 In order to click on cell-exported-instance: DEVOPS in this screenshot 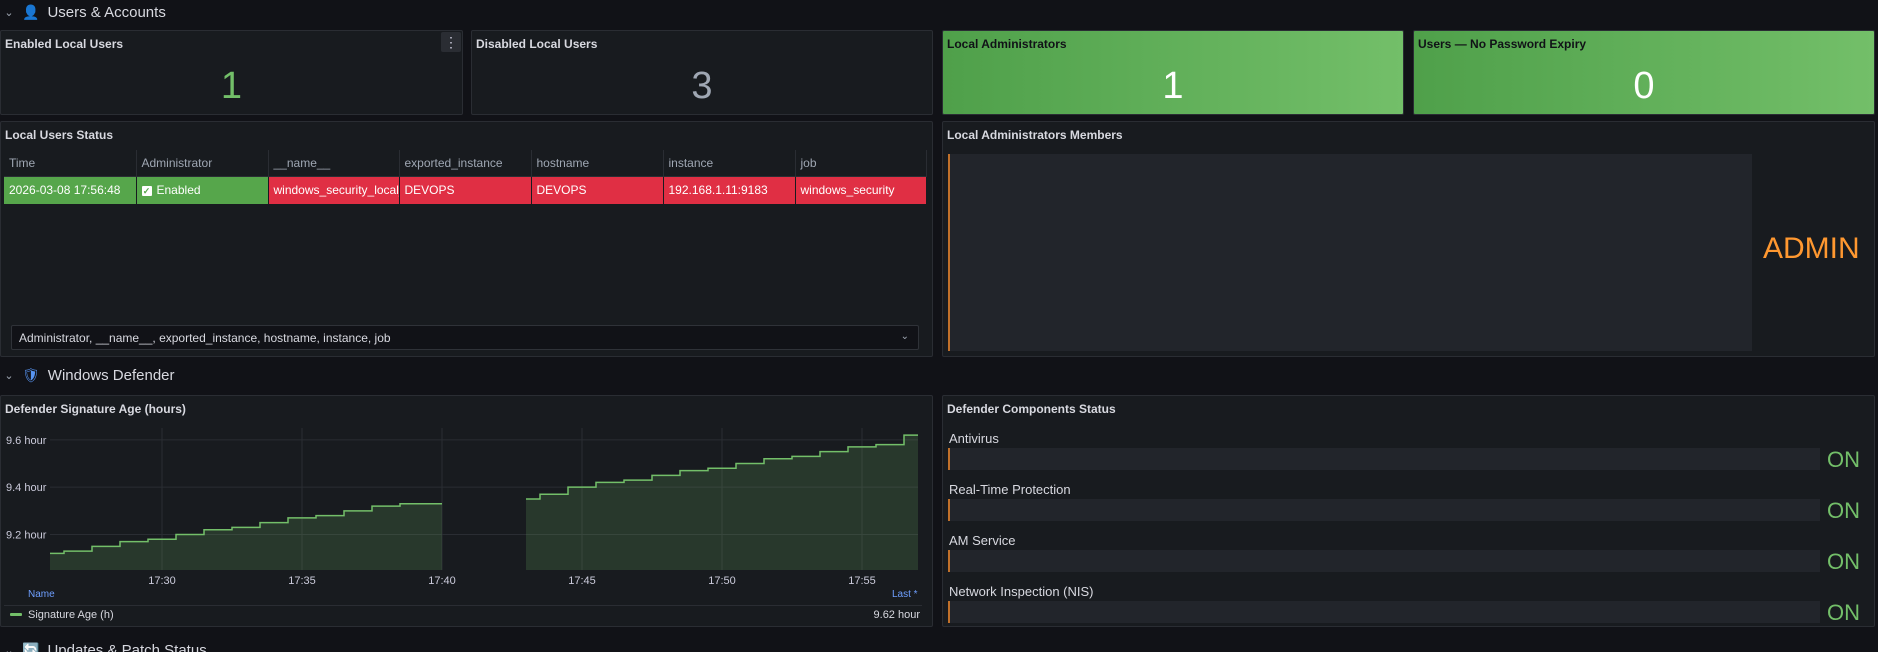, I will do `click(465, 190)`.